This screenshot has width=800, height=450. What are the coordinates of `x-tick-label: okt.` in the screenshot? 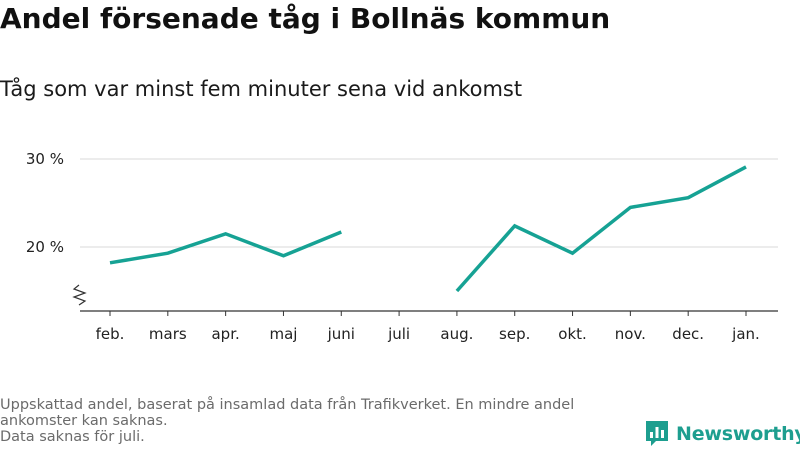 It's located at (572, 334).